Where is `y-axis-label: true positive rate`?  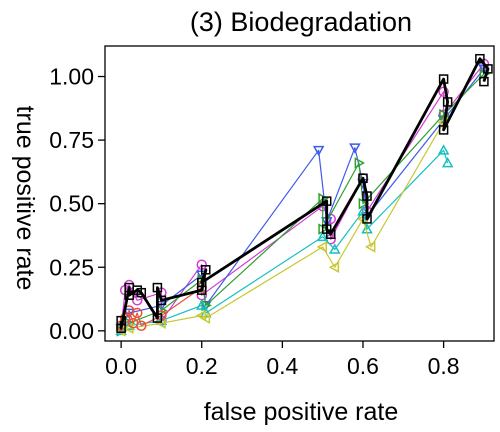 y-axis-label: true positive rate is located at coordinates (25, 198).